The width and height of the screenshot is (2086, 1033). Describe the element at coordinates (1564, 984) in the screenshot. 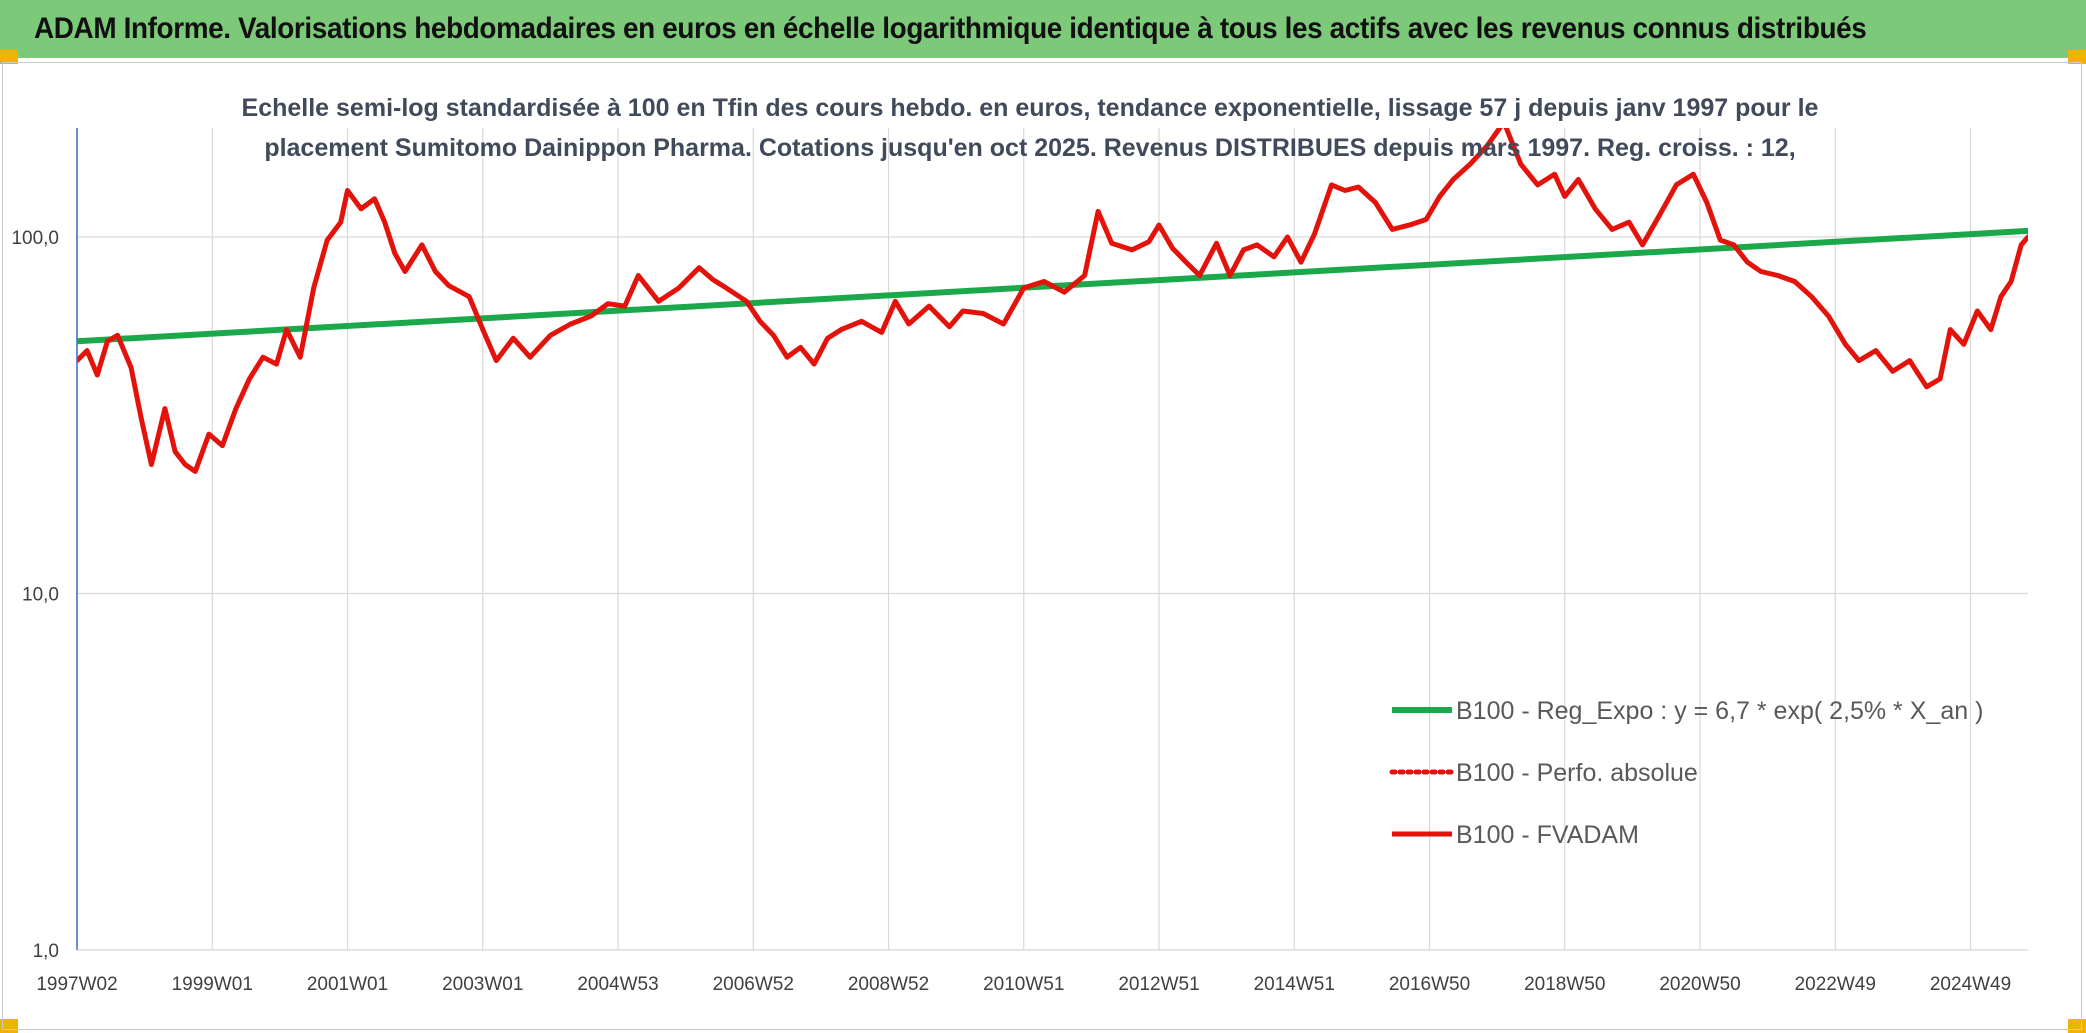

I see `x-tick-label: 2018W50` at that location.